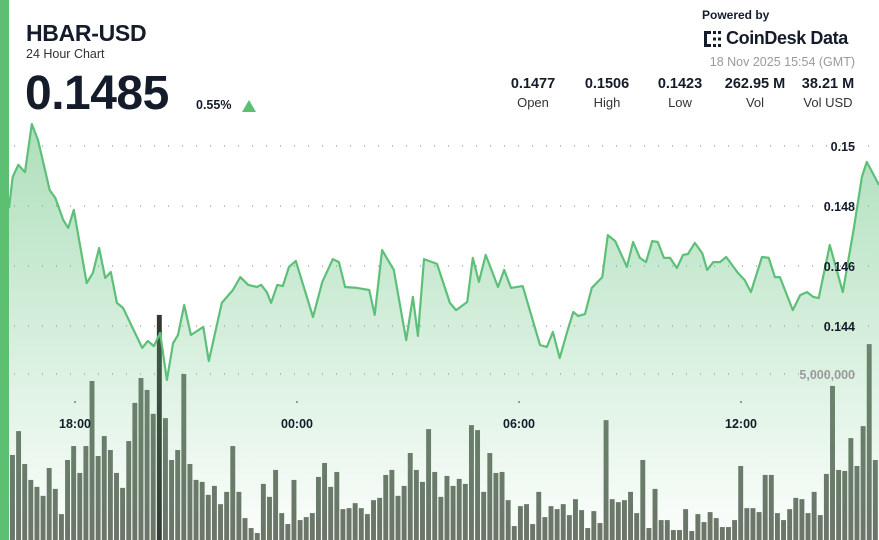 This screenshot has height=540, width=879. Describe the element at coordinates (736, 15) in the screenshot. I see `powered-by-label: Powered by` at that location.